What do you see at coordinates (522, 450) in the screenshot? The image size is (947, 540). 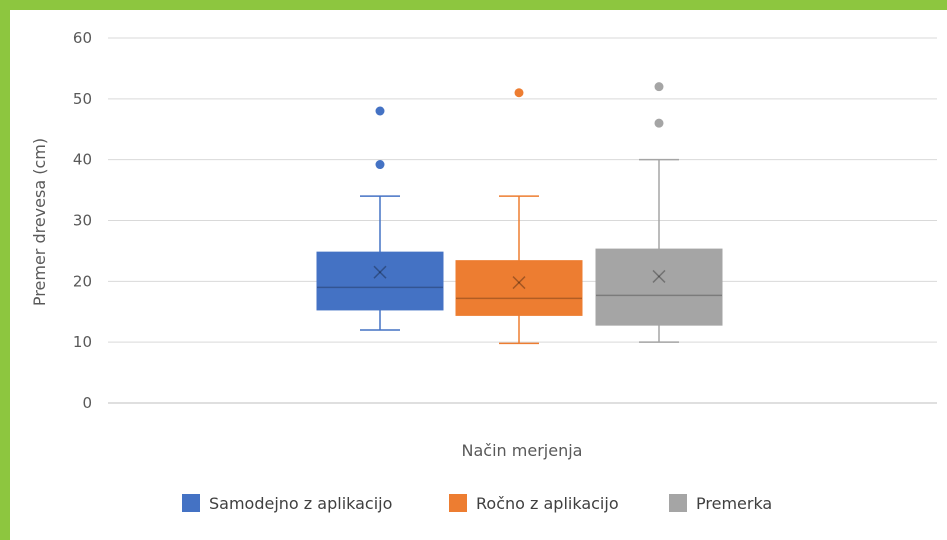 I see `x-axis-title: Način merjenja` at bounding box center [522, 450].